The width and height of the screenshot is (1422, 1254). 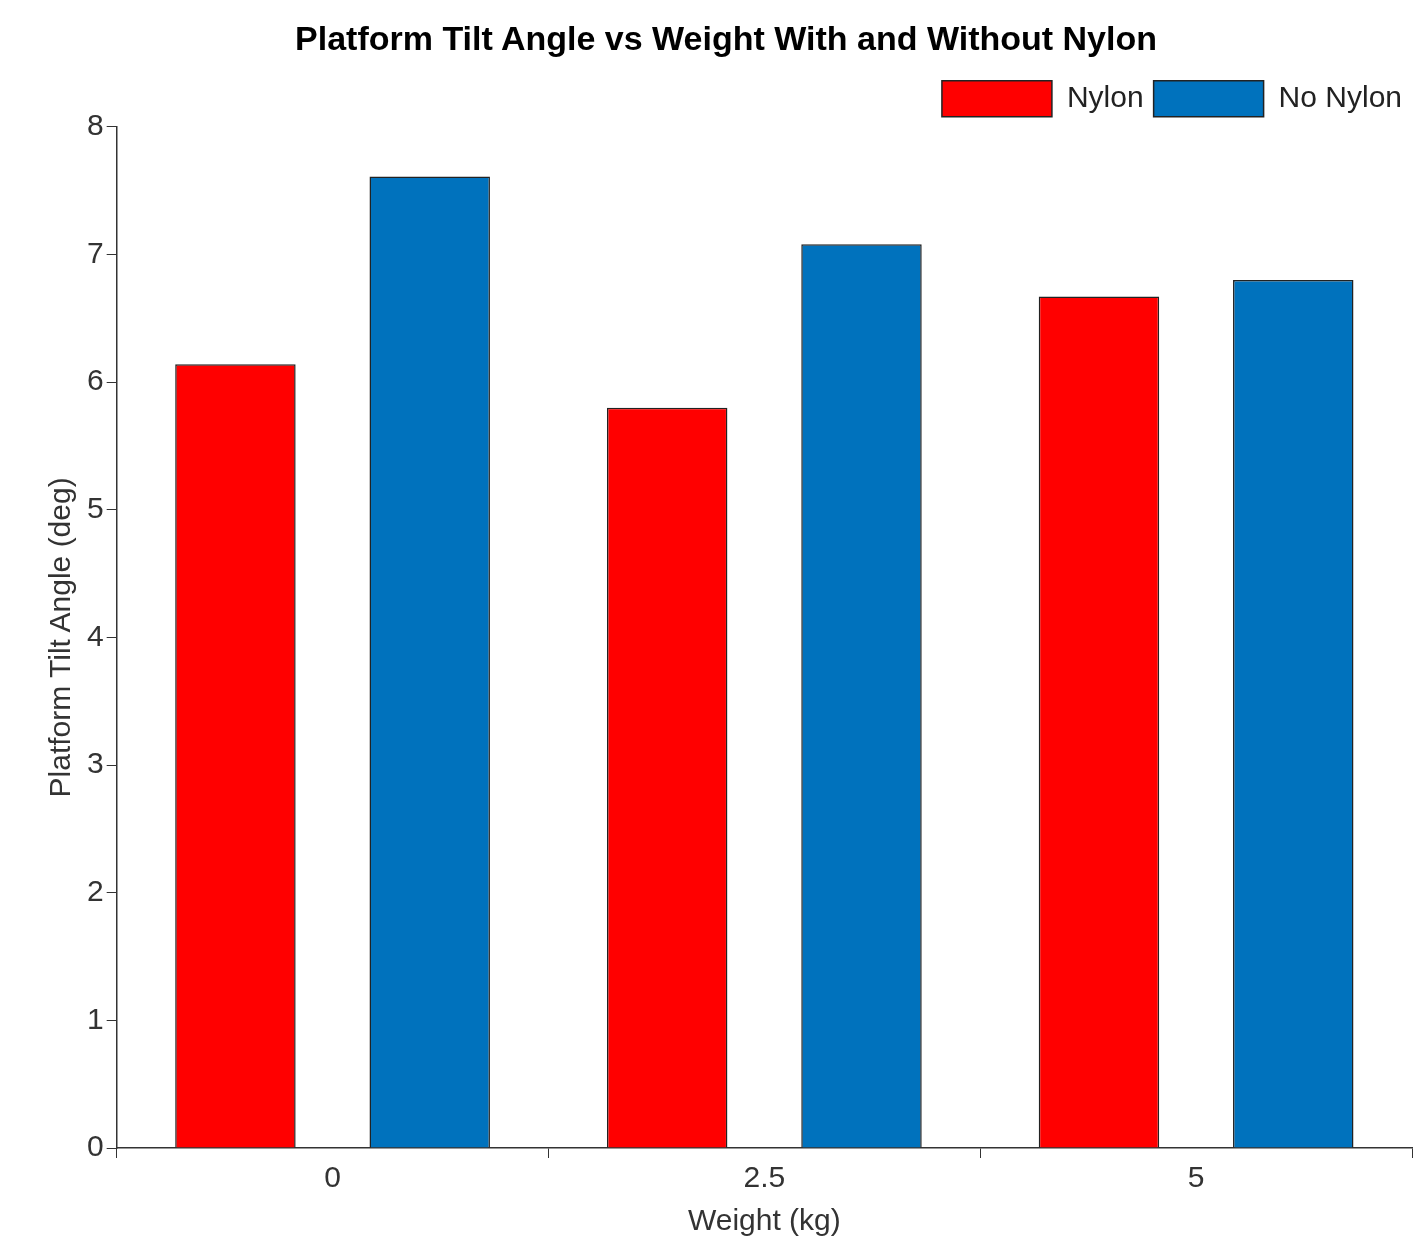 What do you see at coordinates (95, 252) in the screenshot?
I see `y-tick-label: 7` at bounding box center [95, 252].